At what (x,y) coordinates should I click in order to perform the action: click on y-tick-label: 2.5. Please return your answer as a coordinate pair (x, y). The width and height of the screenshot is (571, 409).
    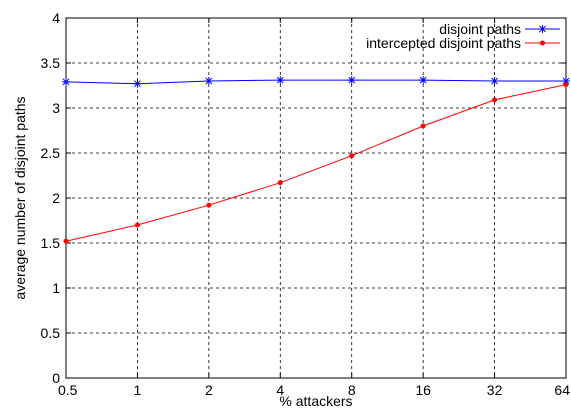
    Looking at the image, I should click on (51, 153).